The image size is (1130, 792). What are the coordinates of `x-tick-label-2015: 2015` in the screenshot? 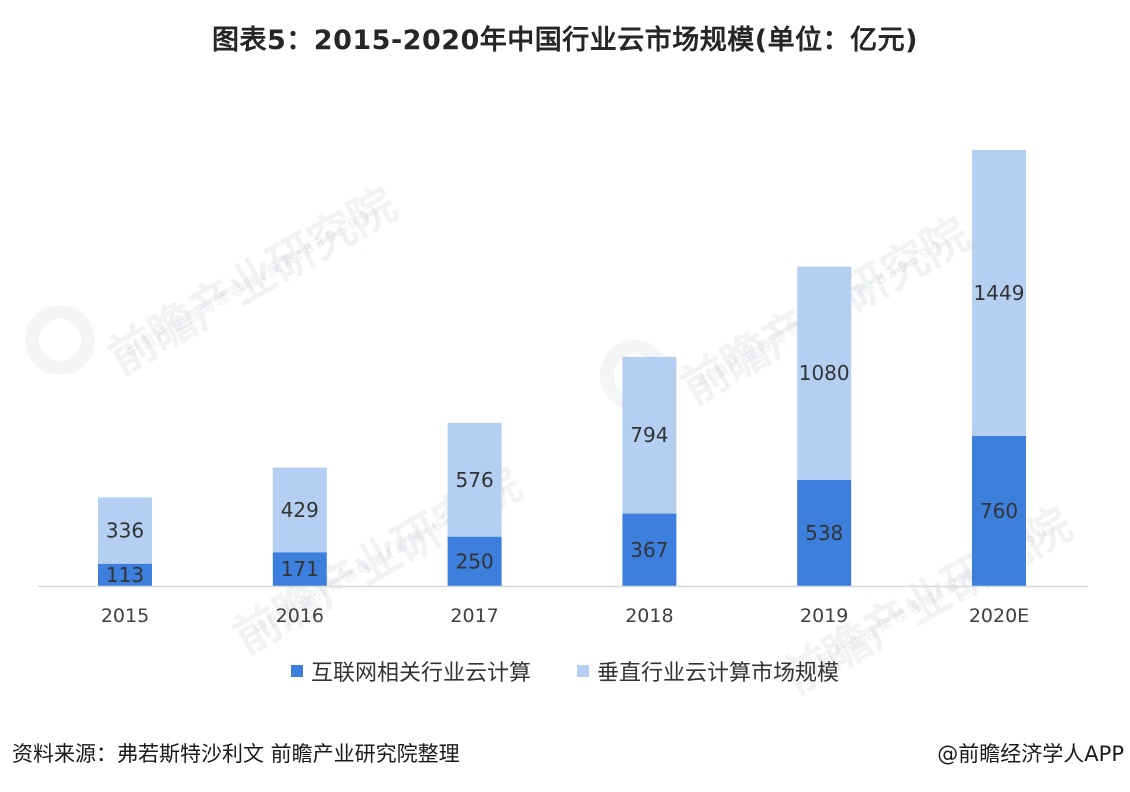 It's located at (125, 616).